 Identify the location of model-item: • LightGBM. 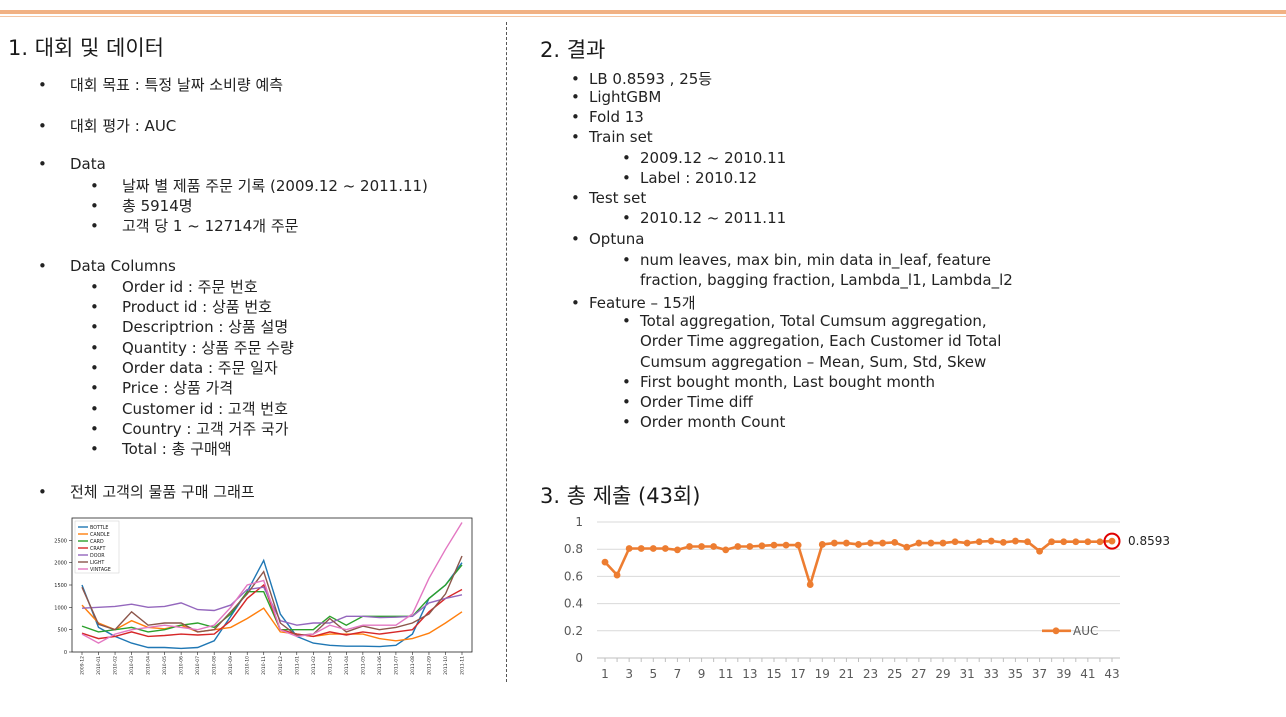
(616, 97).